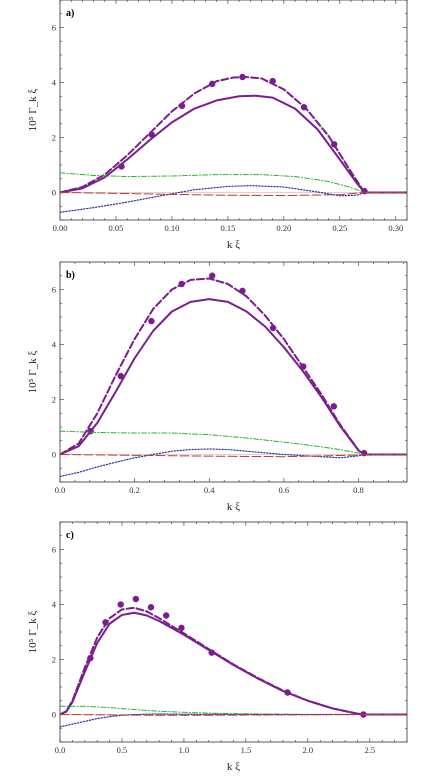 Image resolution: width=436 pixels, height=779 pixels. I want to click on series-line-dashed-c, so click(233, 661).